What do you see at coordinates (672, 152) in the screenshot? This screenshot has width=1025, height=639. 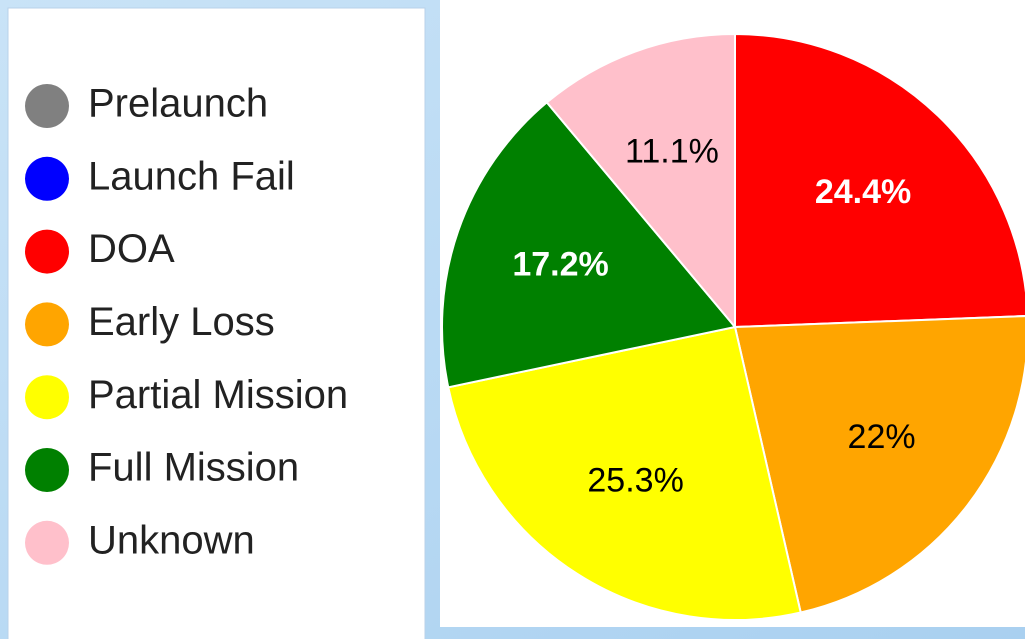 I see `slice-label: 11.1%` at bounding box center [672, 152].